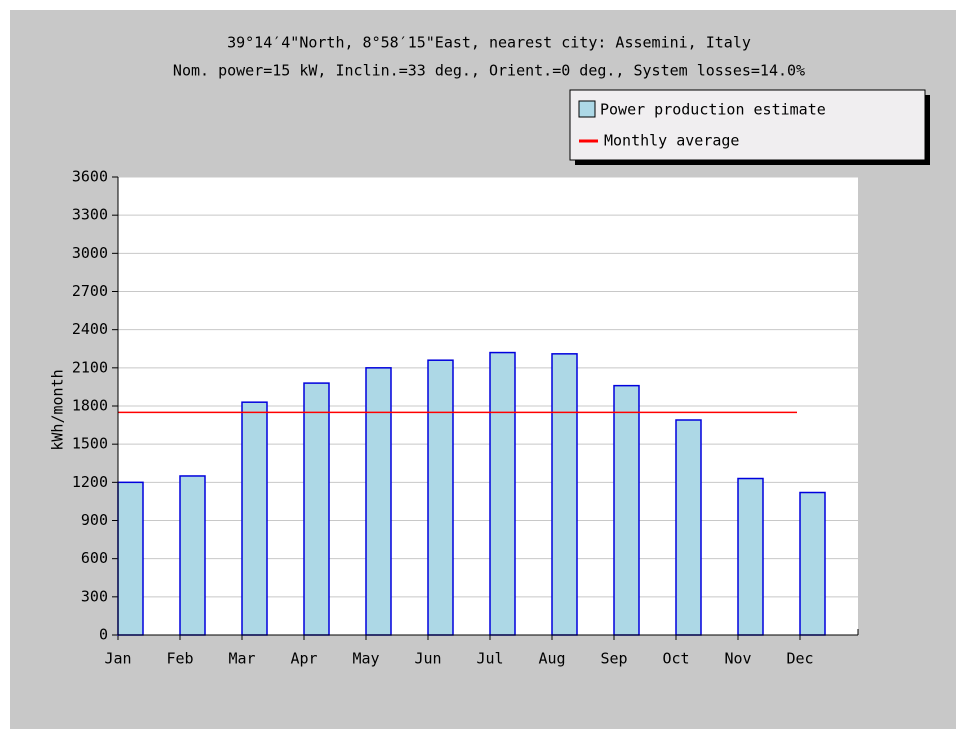 Image resolution: width=956 pixels, height=729 pixels. What do you see at coordinates (427, 659) in the screenshot?
I see `x-tick-label: Jun` at bounding box center [427, 659].